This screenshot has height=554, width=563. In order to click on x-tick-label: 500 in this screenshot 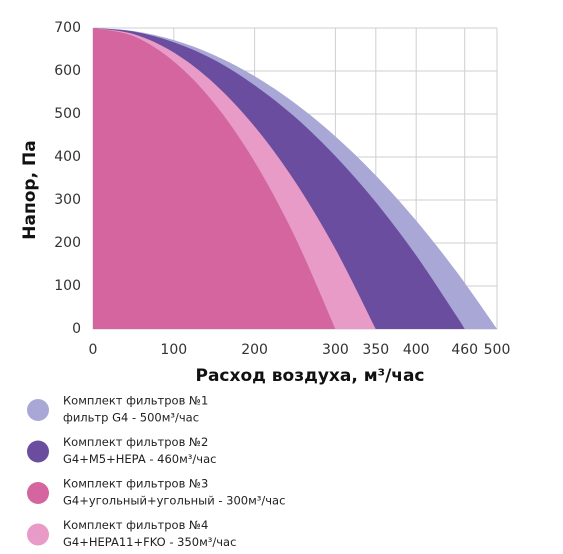, I will do `click(497, 350)`.